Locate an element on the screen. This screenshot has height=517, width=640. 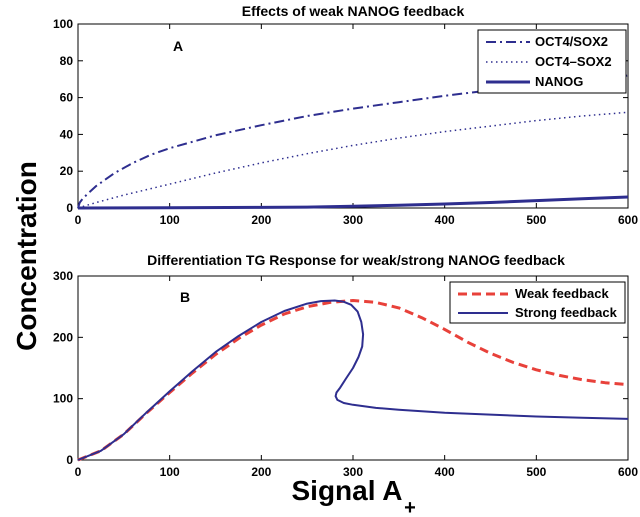
y-tick-label-b-2: 200 is located at coordinates (63, 337).